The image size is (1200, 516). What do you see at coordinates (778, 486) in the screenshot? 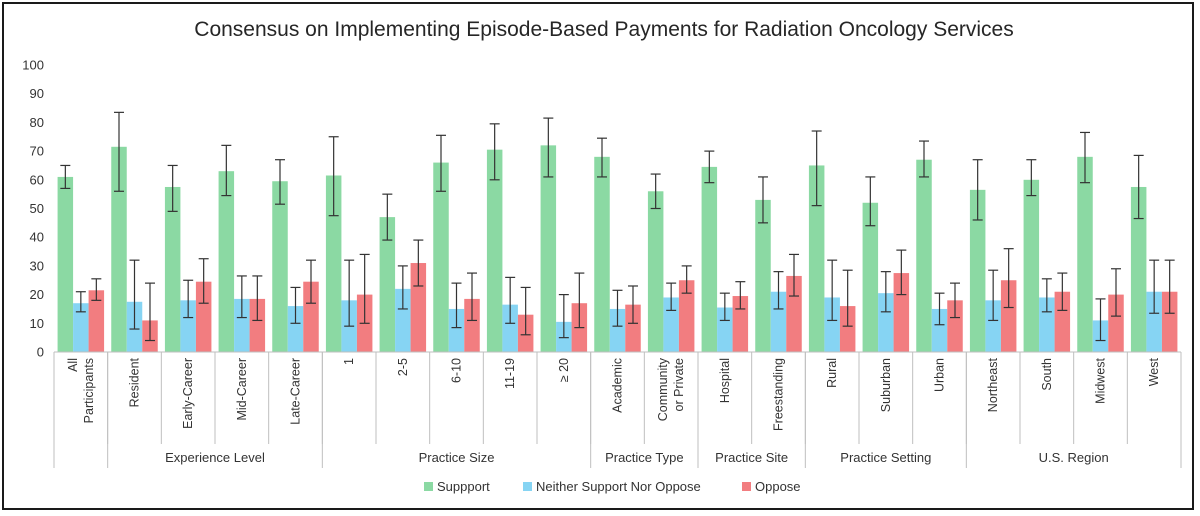
I see `legend-label-oppose: Oppose` at bounding box center [778, 486].